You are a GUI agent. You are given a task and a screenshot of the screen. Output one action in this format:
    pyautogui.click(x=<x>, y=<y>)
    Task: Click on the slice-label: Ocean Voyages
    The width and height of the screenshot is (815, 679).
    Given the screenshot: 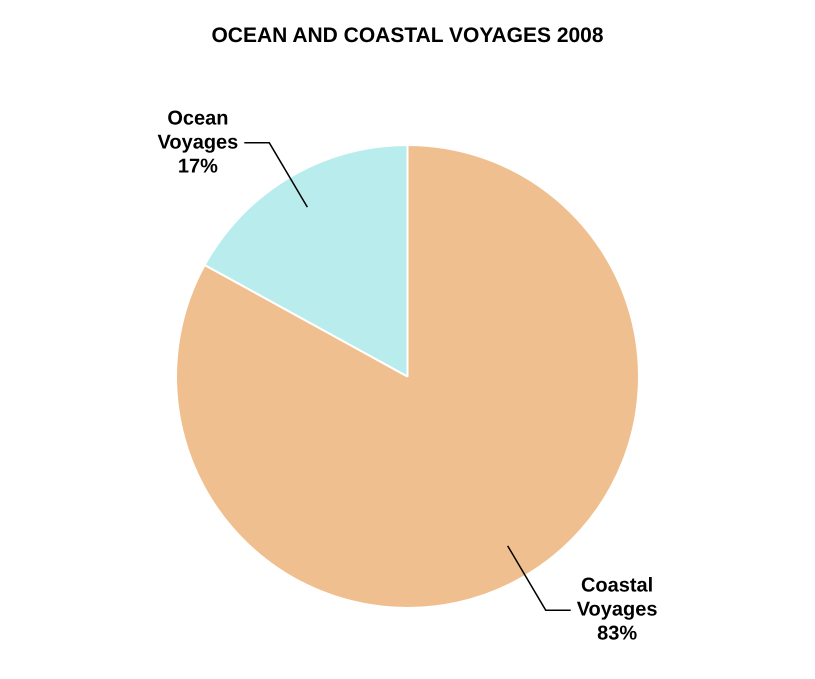 What is the action you would take?
    pyautogui.click(x=198, y=130)
    